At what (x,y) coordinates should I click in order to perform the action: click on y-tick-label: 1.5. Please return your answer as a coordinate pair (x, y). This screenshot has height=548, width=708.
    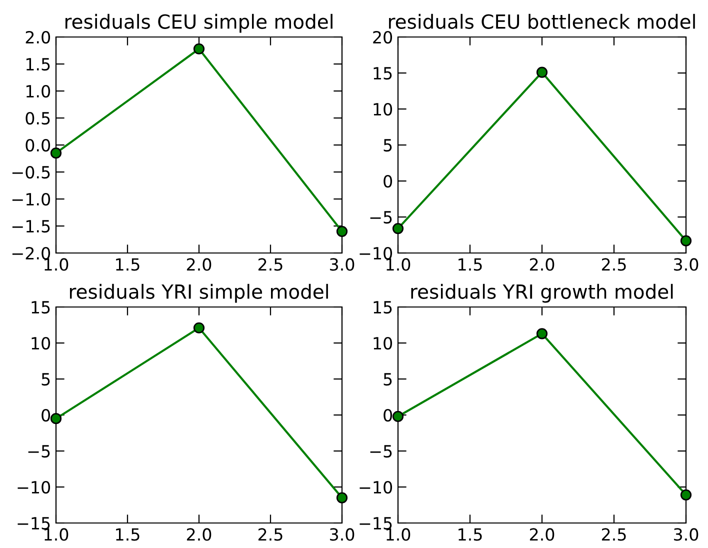
    Looking at the image, I should click on (38, 64).